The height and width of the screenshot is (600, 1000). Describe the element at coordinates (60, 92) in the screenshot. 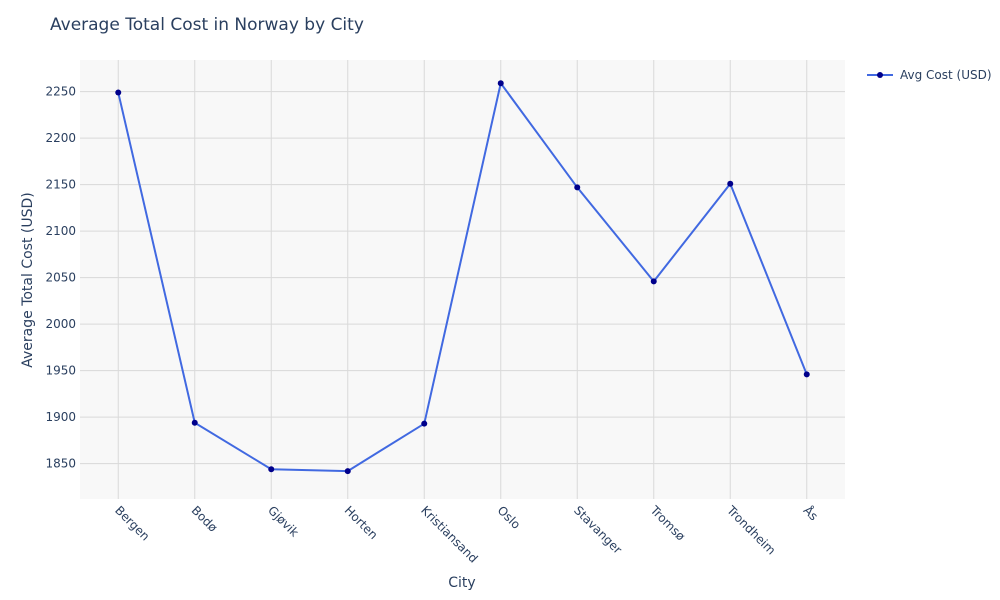

I see `y-tick-label: 2250` at that location.